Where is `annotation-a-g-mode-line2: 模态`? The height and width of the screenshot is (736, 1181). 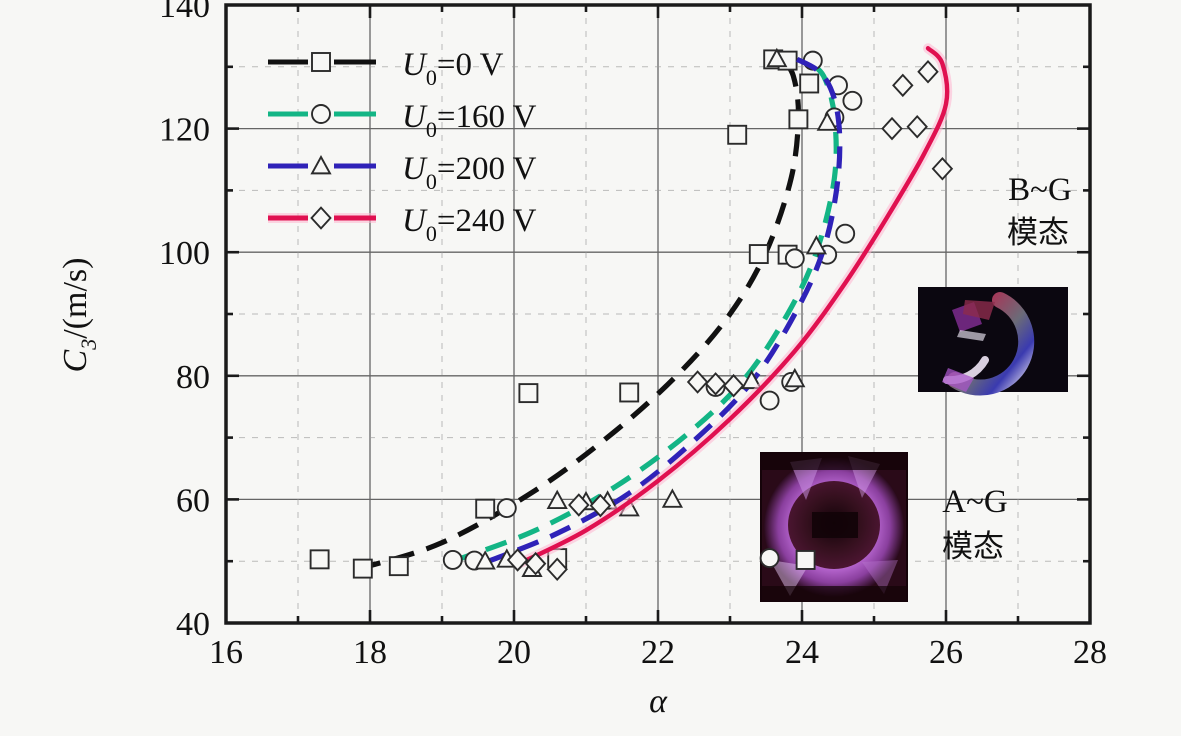 annotation-a-g-mode-line2: 模态 is located at coordinates (973, 547).